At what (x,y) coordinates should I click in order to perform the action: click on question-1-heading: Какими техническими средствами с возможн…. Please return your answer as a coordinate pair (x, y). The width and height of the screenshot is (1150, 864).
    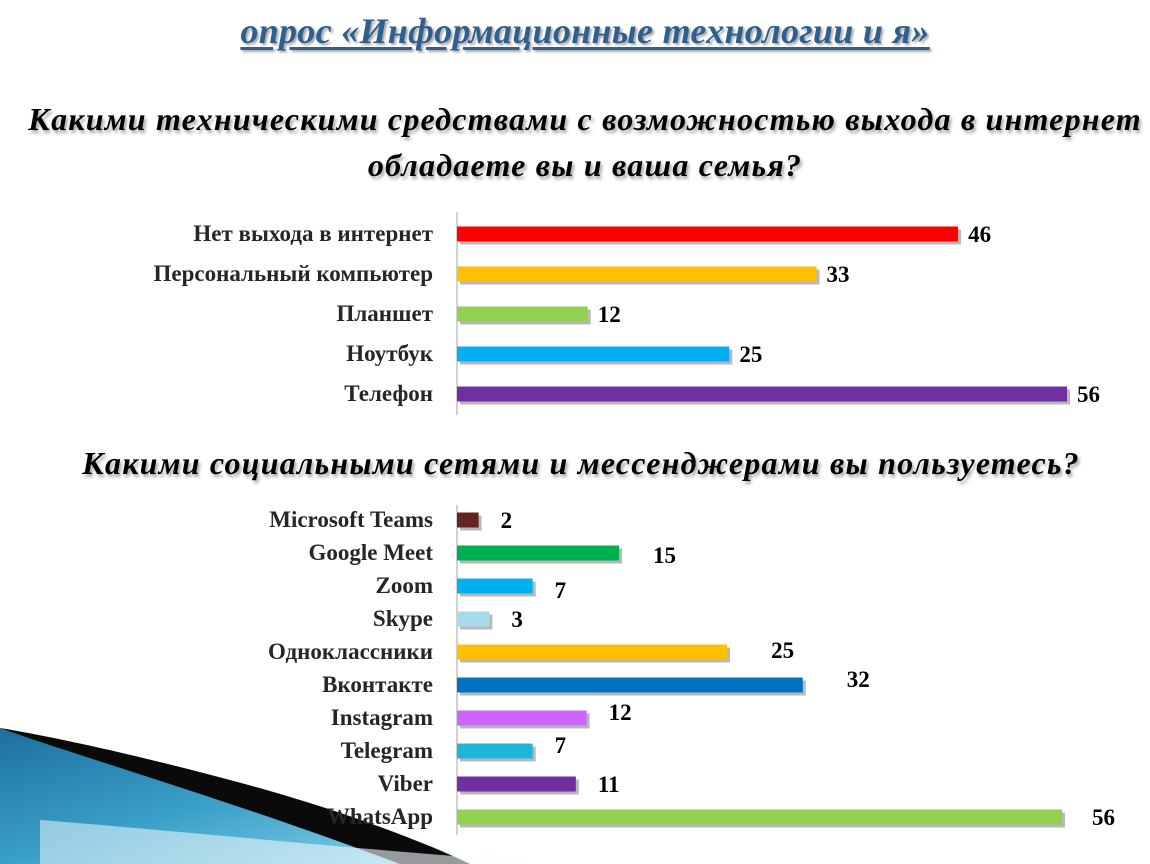
    Looking at the image, I should click on (585, 142).